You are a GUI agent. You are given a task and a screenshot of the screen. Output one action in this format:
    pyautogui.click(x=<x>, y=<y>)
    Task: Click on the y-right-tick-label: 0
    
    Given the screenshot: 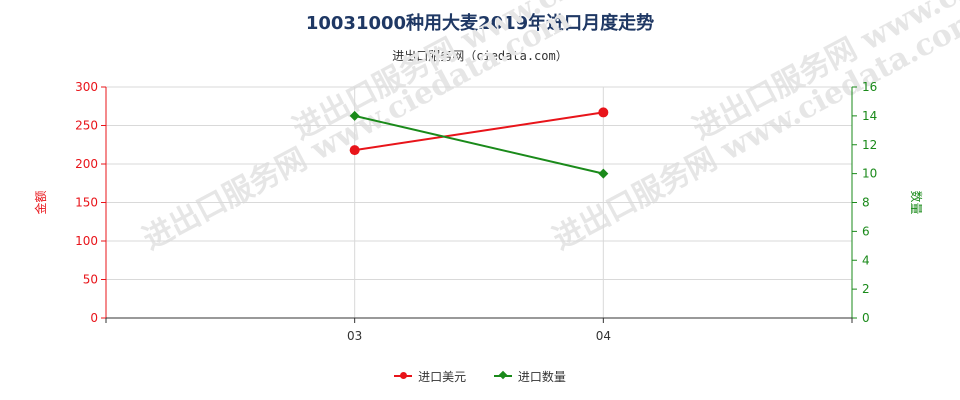 What is the action you would take?
    pyautogui.click(x=866, y=318)
    